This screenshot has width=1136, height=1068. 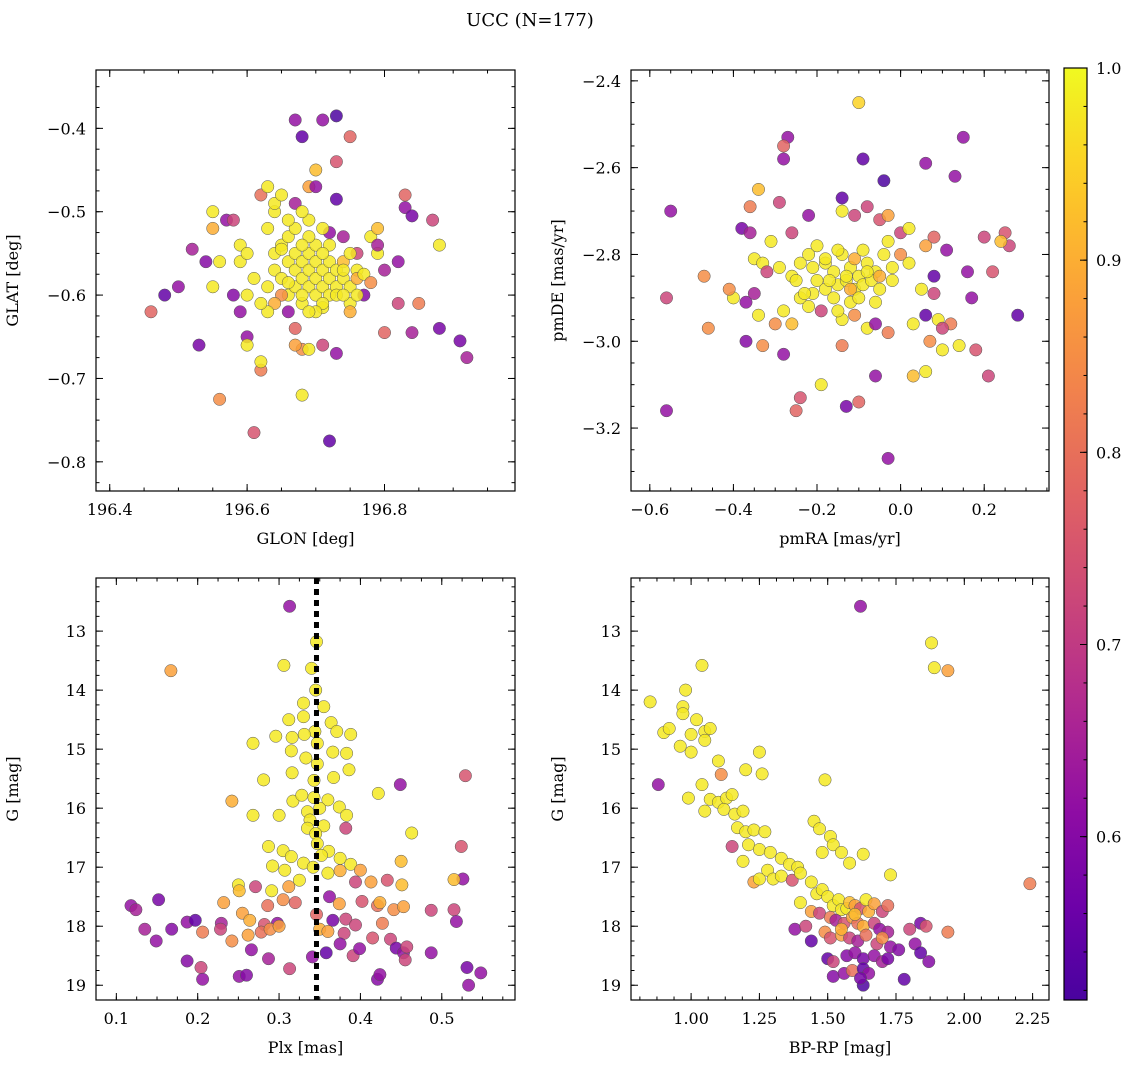 I want to click on colorbar-tick-label: 0.7, so click(x=1108, y=644).